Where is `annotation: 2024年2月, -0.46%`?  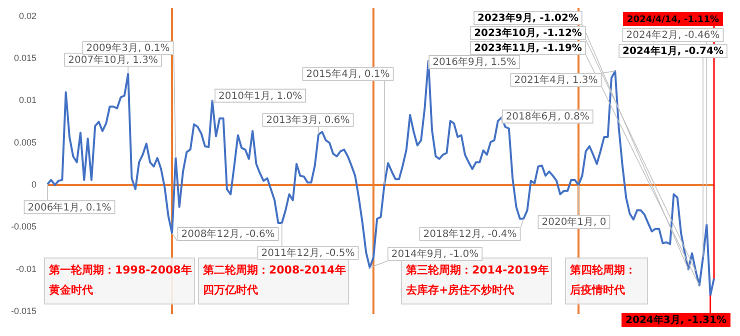
annotation: 2024年2月, -0.46% is located at coordinates (673, 35).